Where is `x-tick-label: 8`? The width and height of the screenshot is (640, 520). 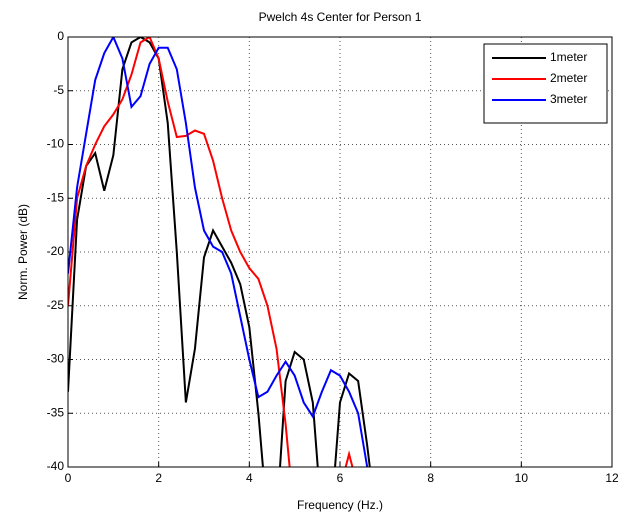 x-tick-label: 8 is located at coordinates (430, 478).